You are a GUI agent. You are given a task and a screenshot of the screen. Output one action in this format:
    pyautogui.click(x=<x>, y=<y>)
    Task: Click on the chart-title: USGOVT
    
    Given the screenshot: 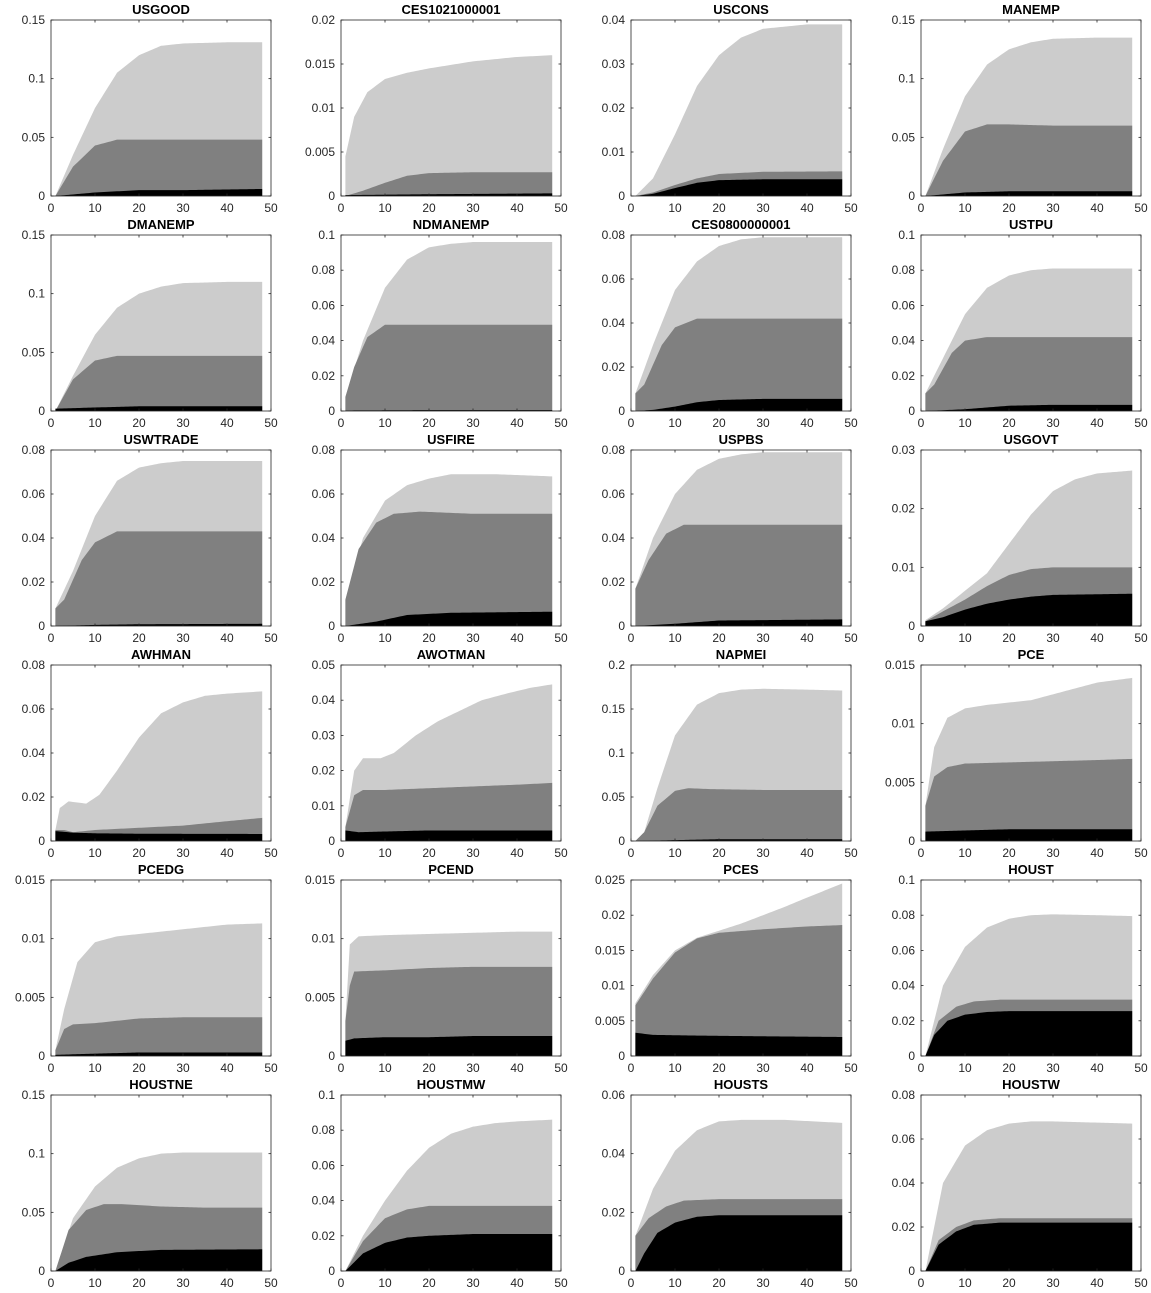 What is the action you would take?
    pyautogui.click(x=1031, y=439)
    